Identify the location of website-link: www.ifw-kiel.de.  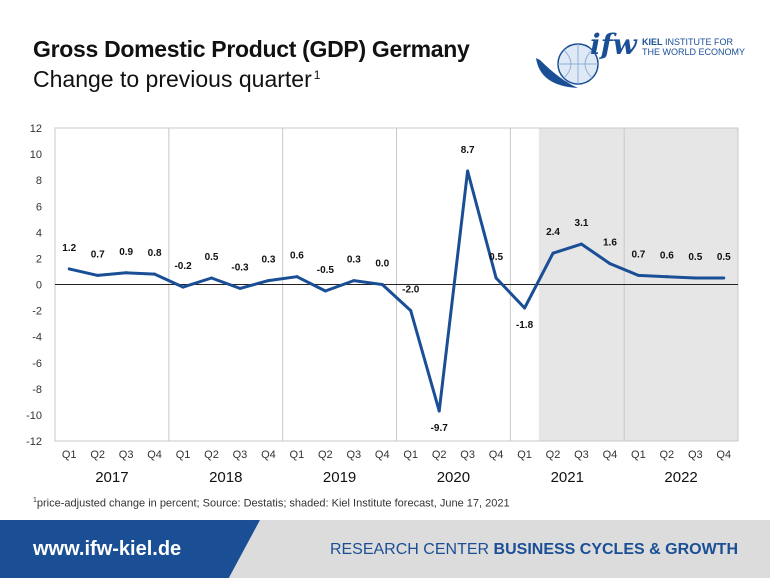
(107, 549).